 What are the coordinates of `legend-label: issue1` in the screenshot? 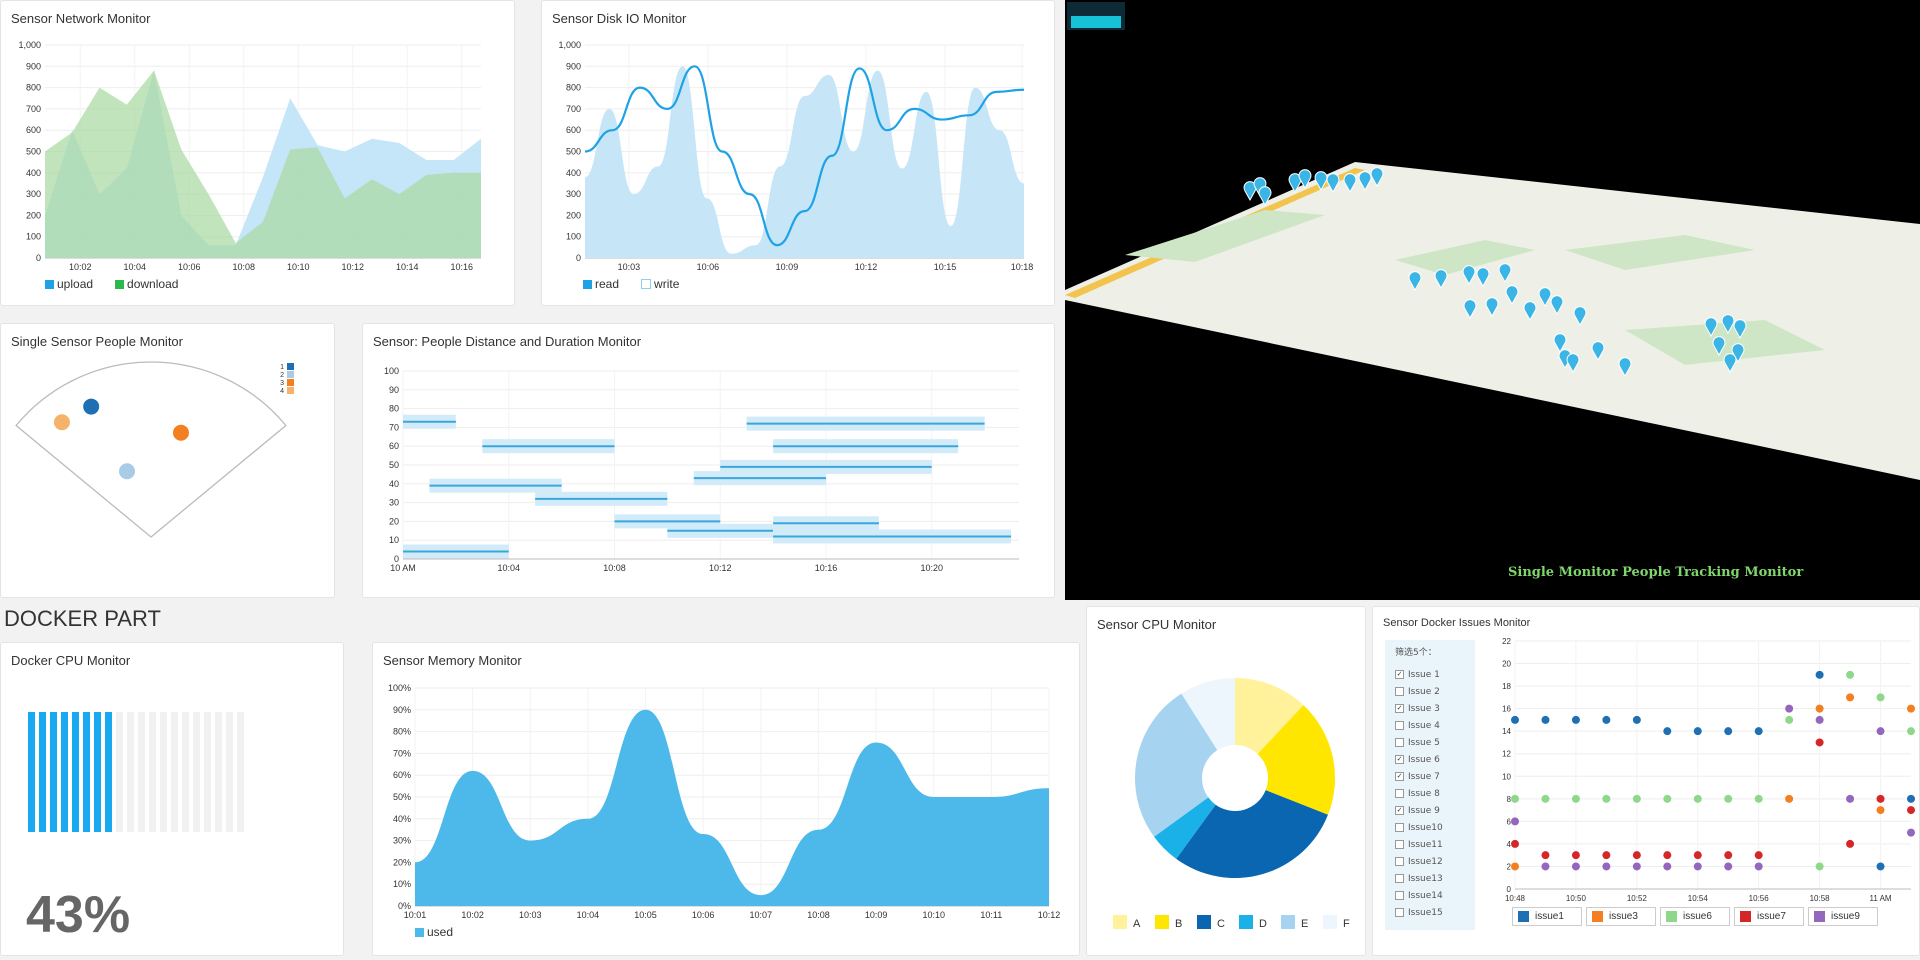 It's located at (1549, 916).